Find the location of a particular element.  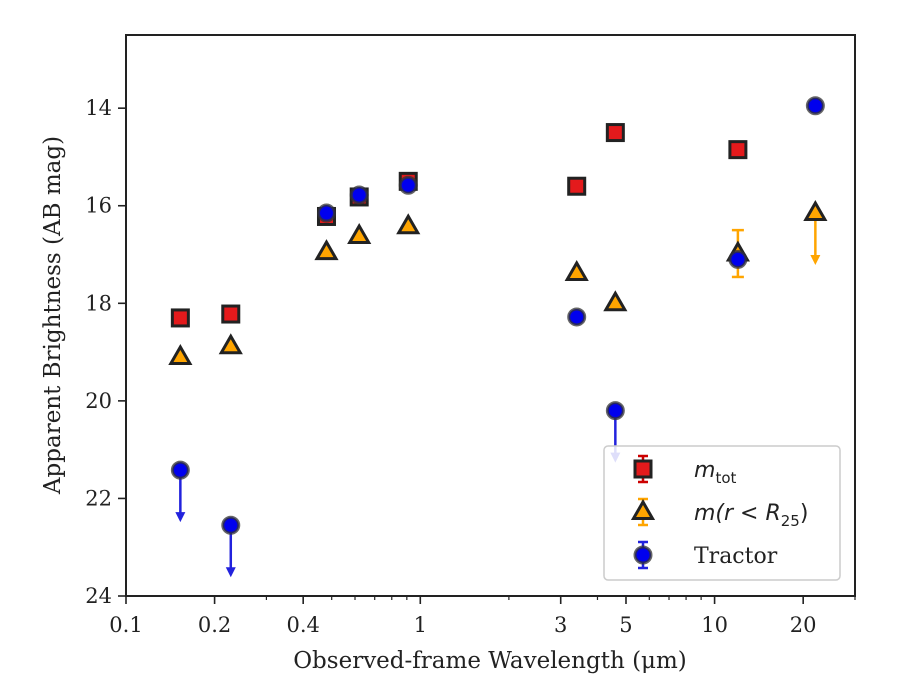

x-tick-label-6: 10 is located at coordinates (714, 625).